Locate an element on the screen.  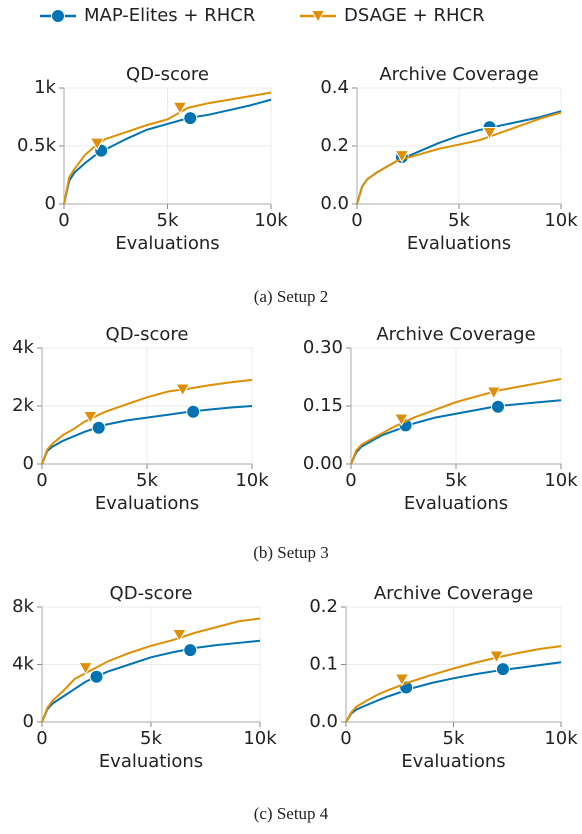
y-tick-label: 2k is located at coordinates (23, 405).